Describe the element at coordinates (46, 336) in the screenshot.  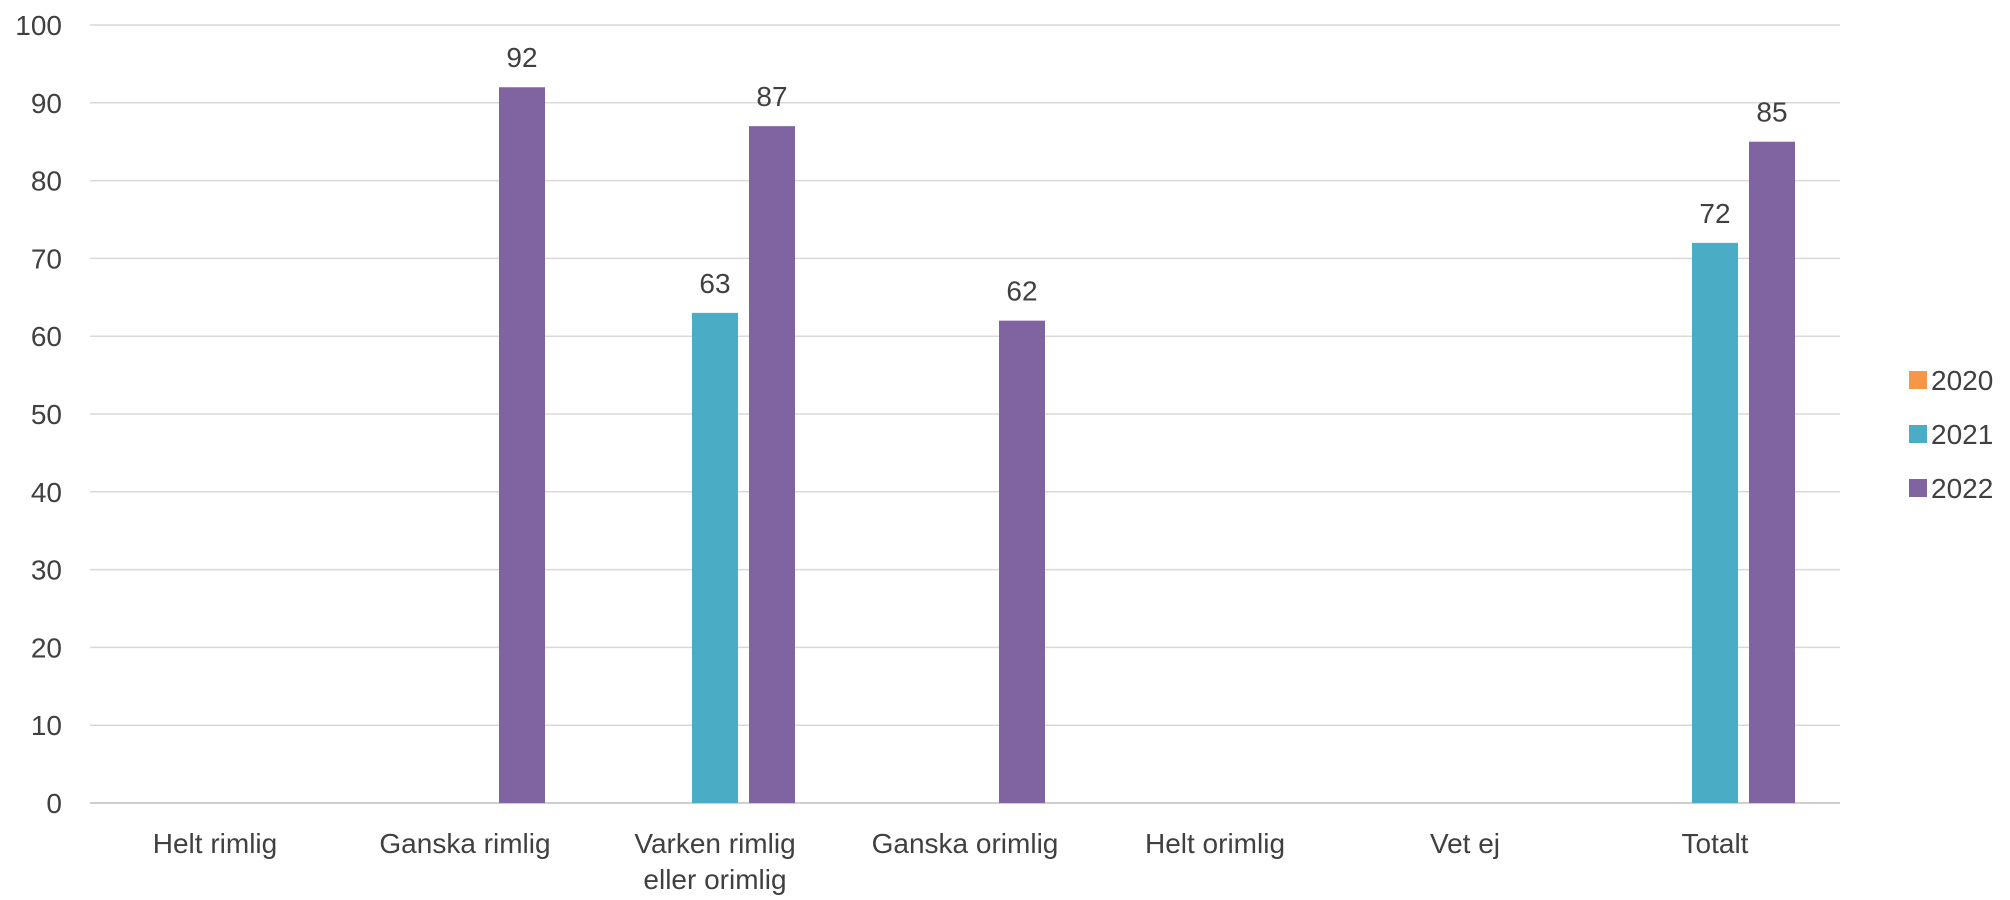
I see `y-tick-label: 60` at that location.